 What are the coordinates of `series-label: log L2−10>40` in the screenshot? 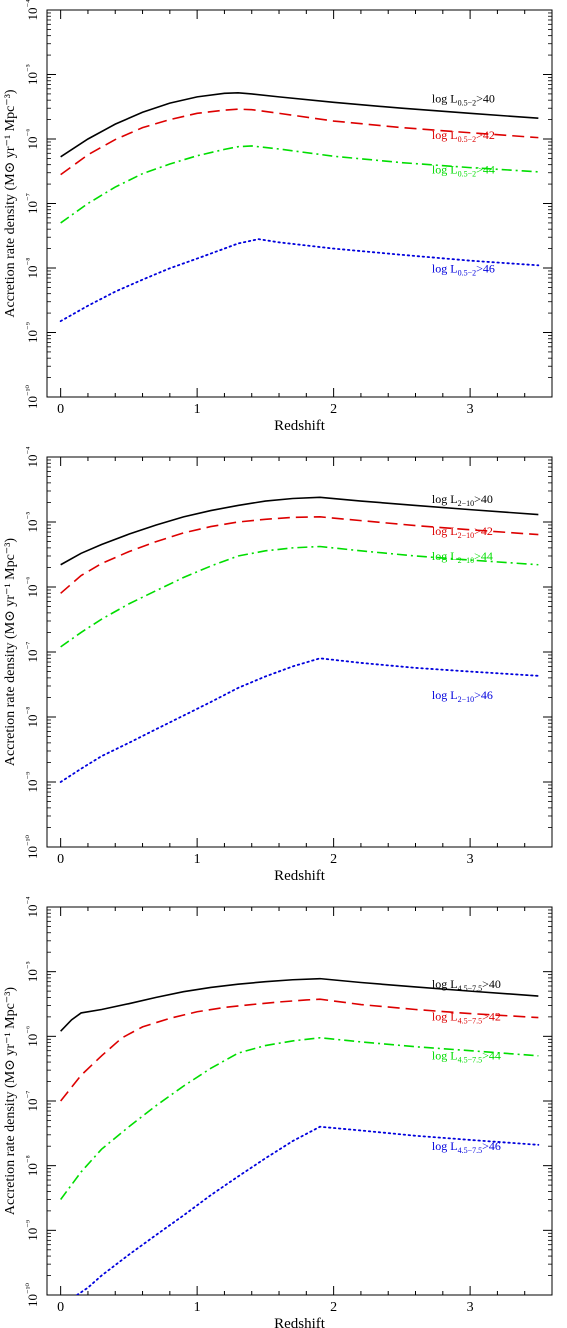 It's located at (462, 500).